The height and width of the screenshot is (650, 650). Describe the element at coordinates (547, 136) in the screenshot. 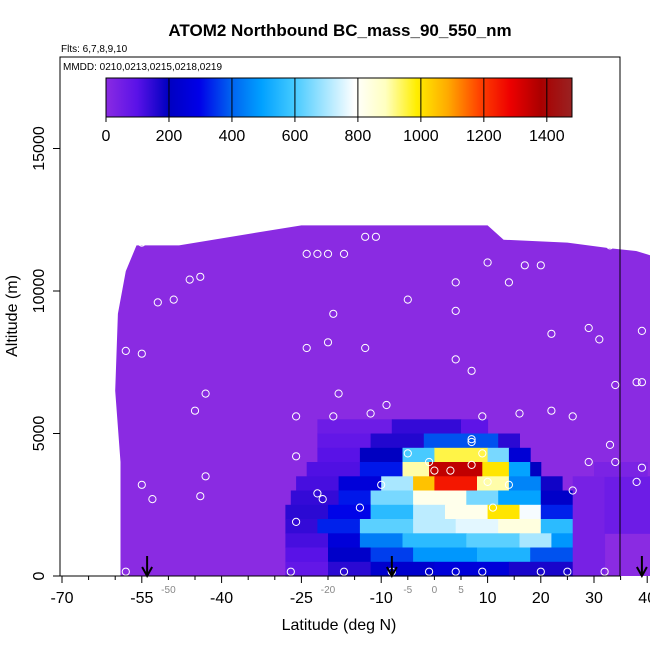

I see `colorbar-tick-label: 1400` at that location.